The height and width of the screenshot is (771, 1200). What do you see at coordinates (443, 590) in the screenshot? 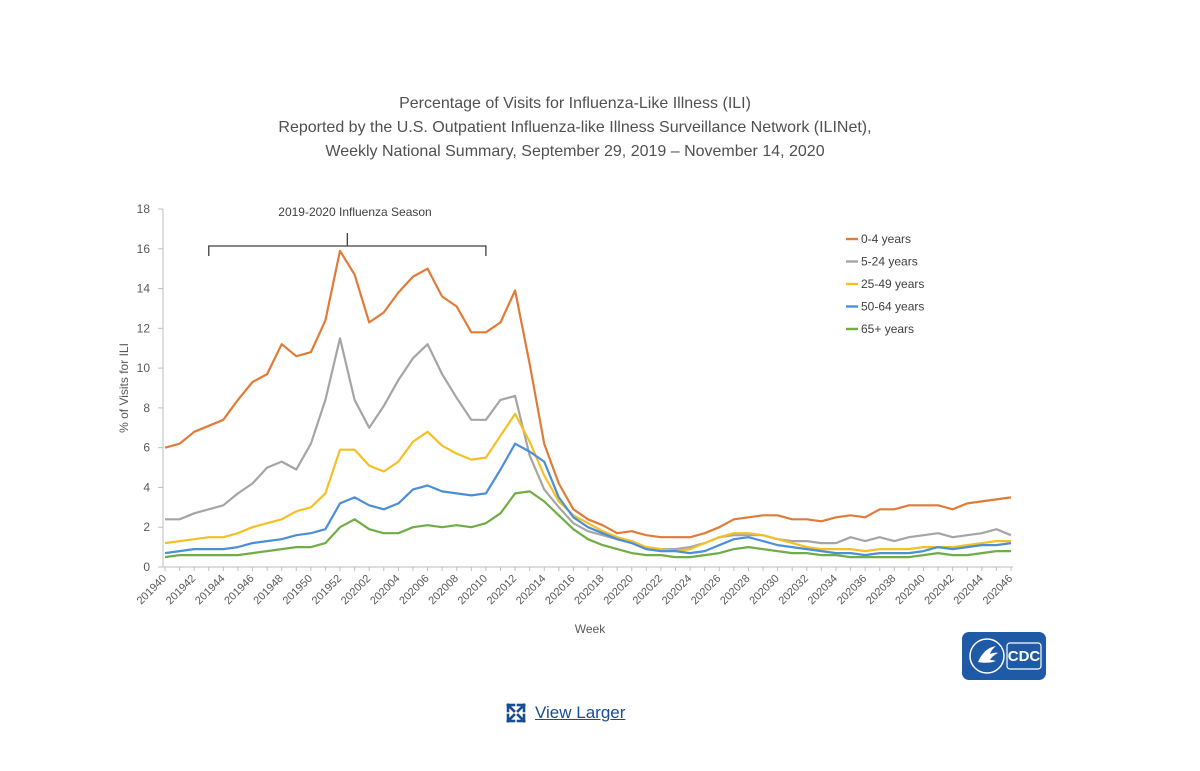
I see `x-tick-label: 202008` at bounding box center [443, 590].